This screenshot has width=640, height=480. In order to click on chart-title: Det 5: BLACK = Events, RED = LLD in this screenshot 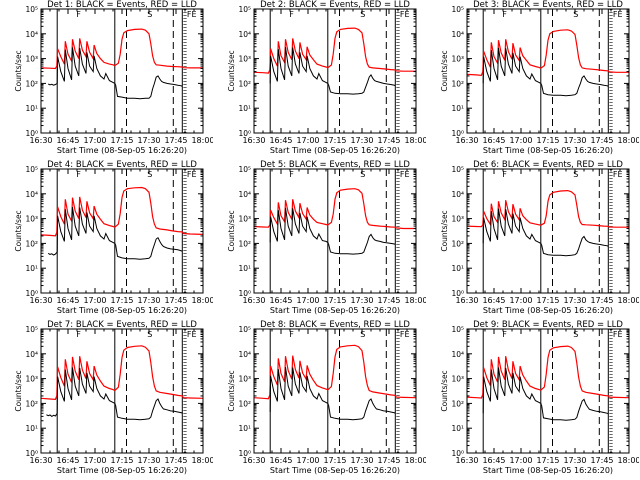, I will do `click(335, 165)`.